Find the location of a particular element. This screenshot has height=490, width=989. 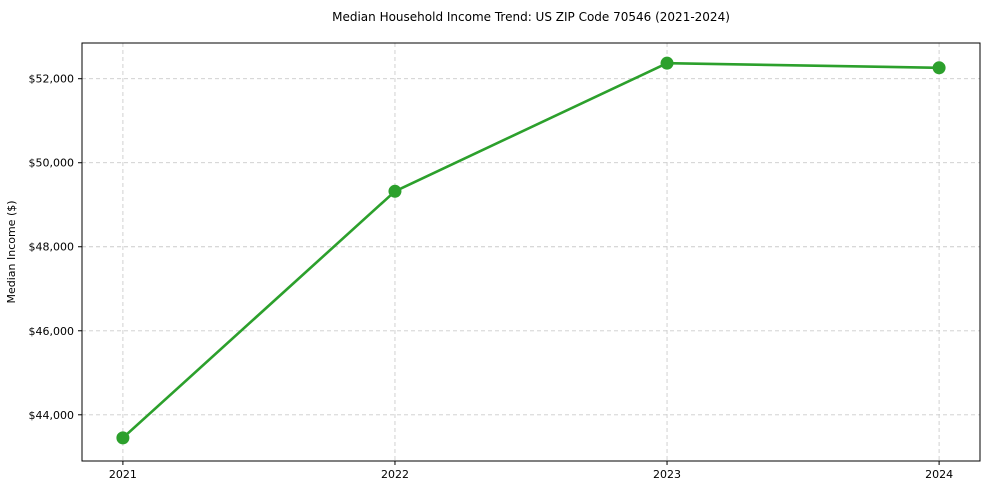

data-point-2024 is located at coordinates (939, 68).